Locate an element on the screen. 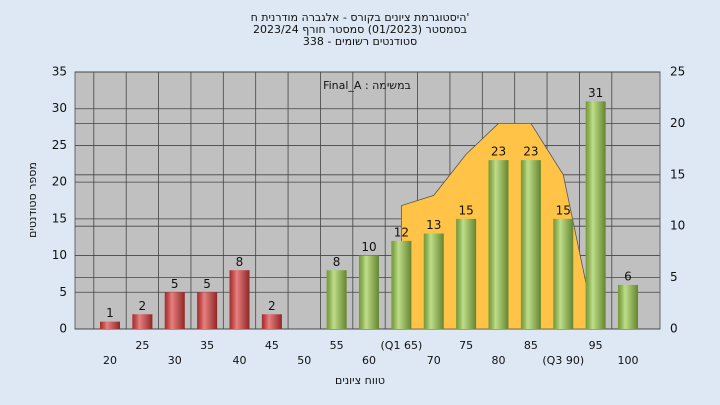  x-tick-label: 30 is located at coordinates (175, 360).